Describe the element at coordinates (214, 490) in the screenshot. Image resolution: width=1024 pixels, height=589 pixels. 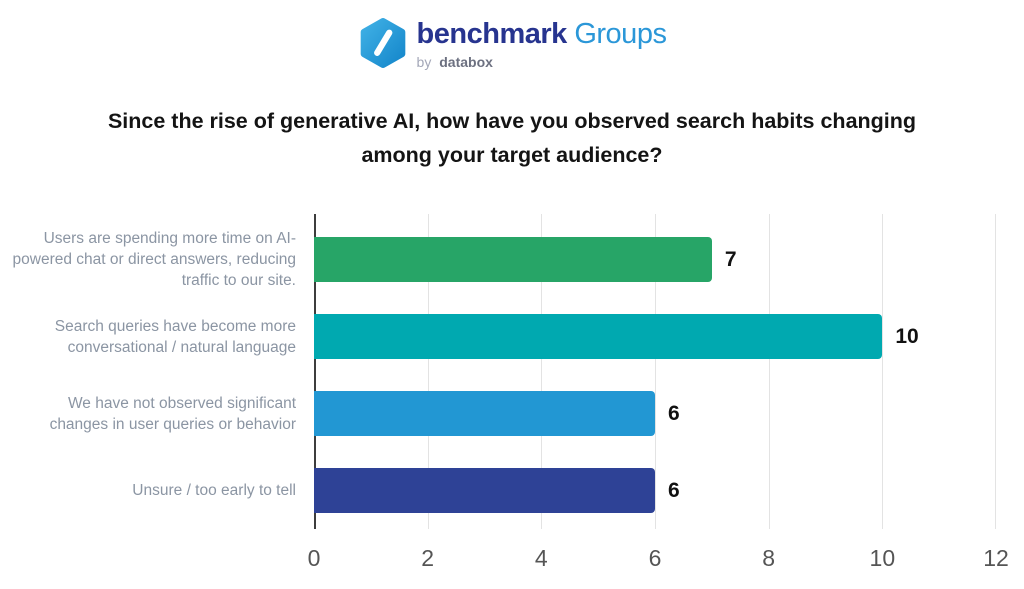
I see `category-label: Unsure / too early to tell` at that location.